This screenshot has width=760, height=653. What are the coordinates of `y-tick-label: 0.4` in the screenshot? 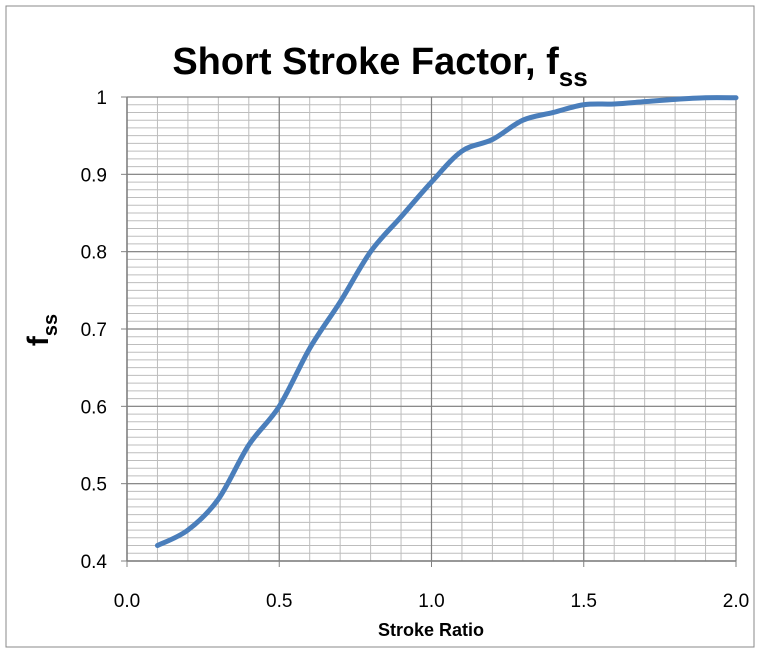 It's located at (94, 562).